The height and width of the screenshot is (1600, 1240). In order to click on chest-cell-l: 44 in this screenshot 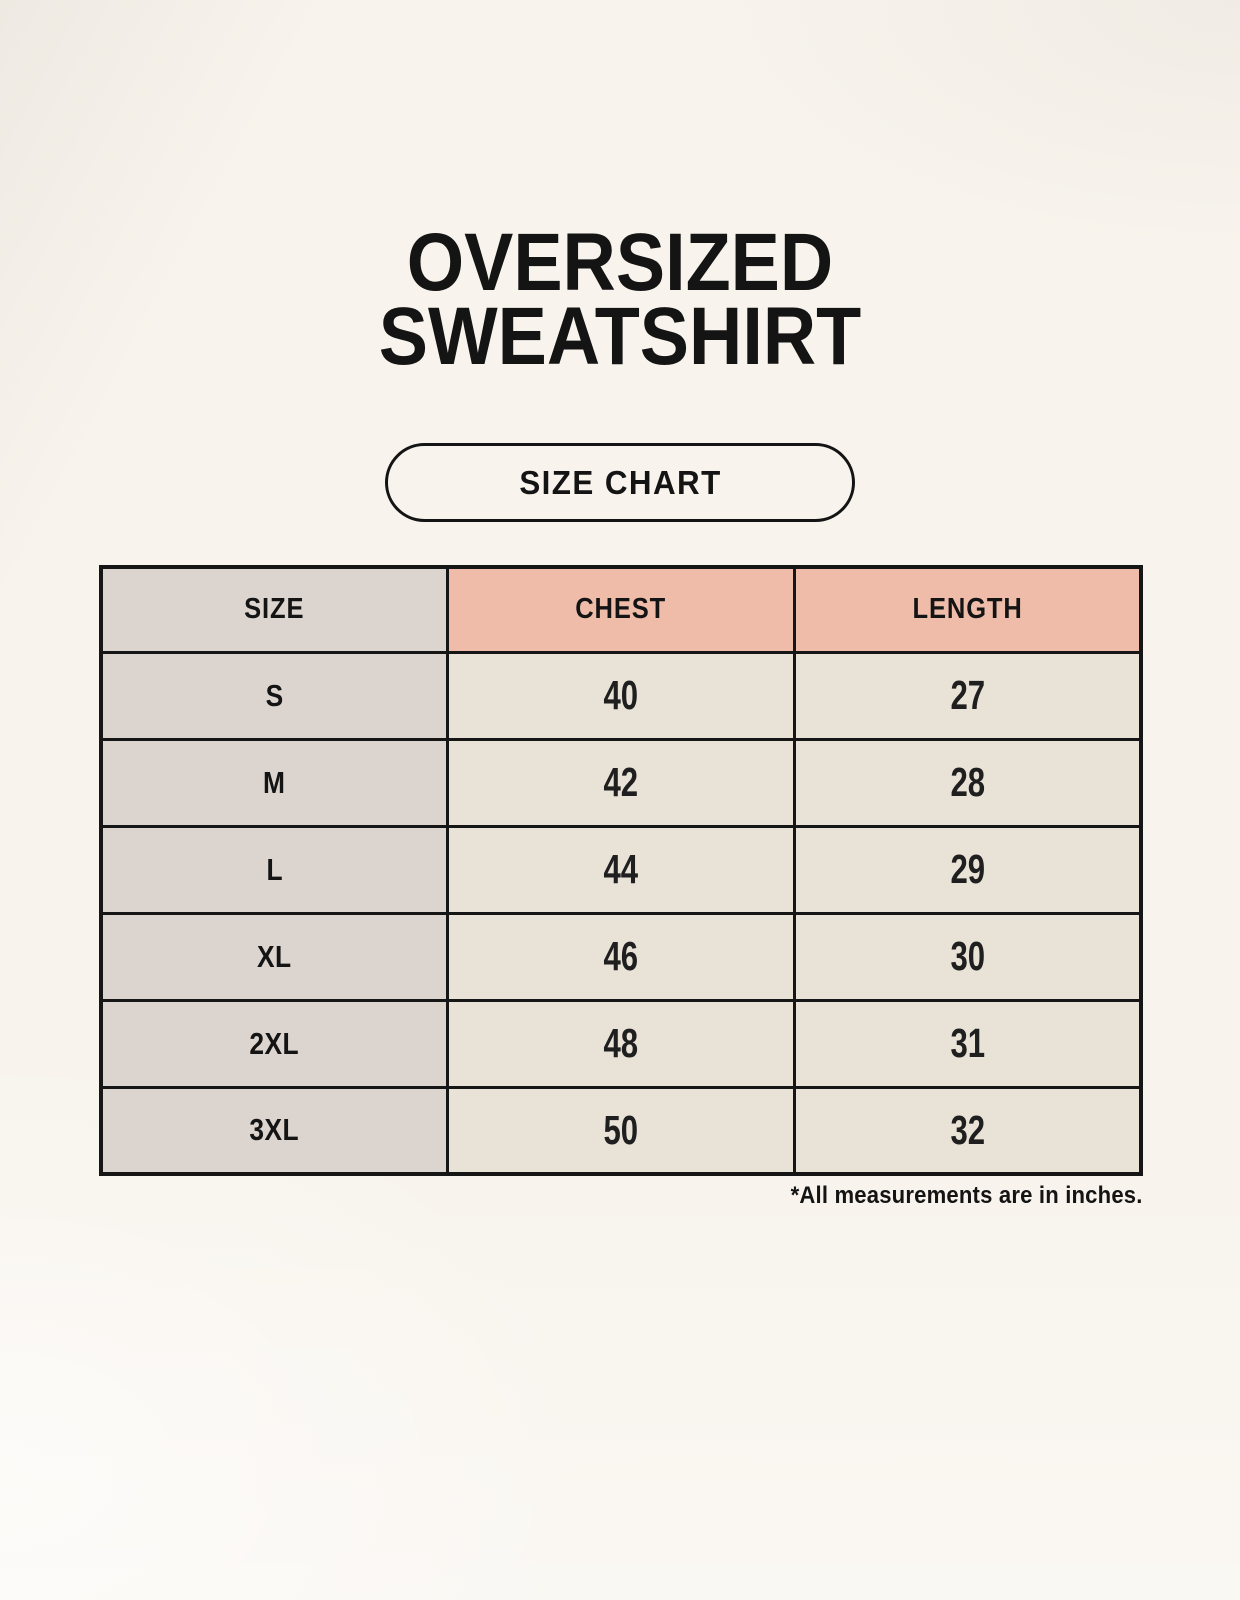, I will do `click(621, 869)`.